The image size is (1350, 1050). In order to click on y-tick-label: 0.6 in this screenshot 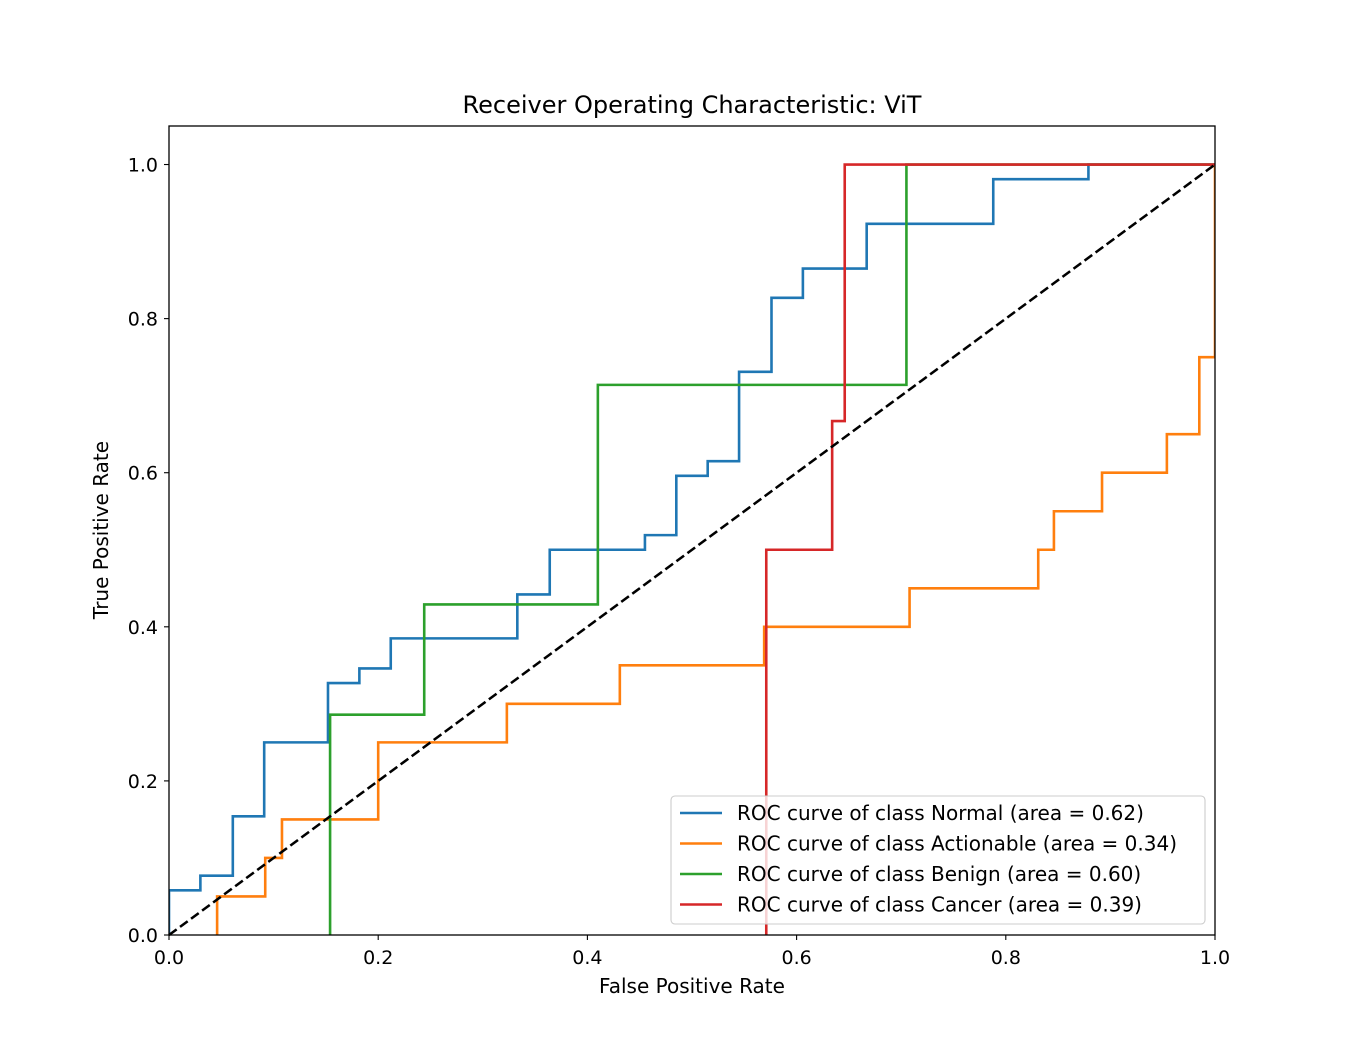, I will do `click(143, 474)`.